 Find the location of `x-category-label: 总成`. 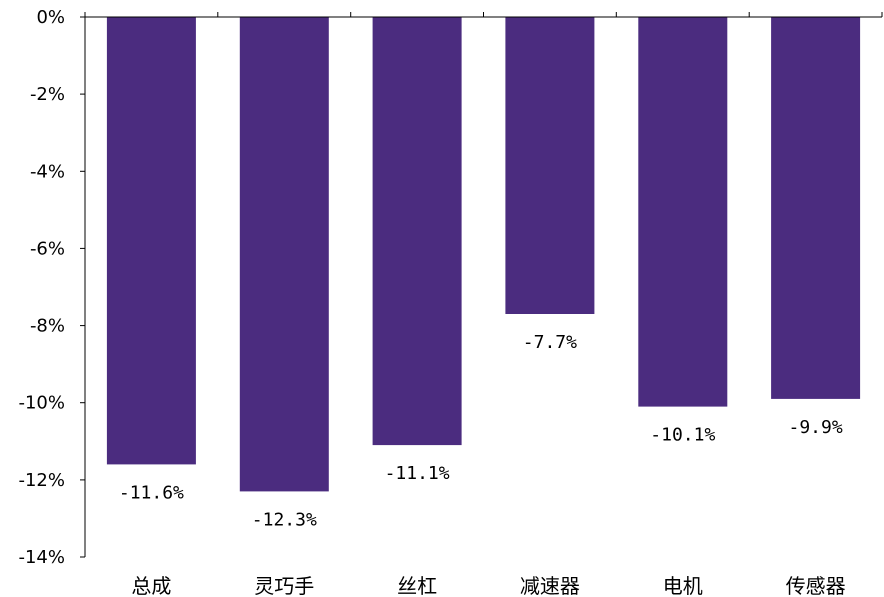

x-category-label: 总成 is located at coordinates (151, 585).